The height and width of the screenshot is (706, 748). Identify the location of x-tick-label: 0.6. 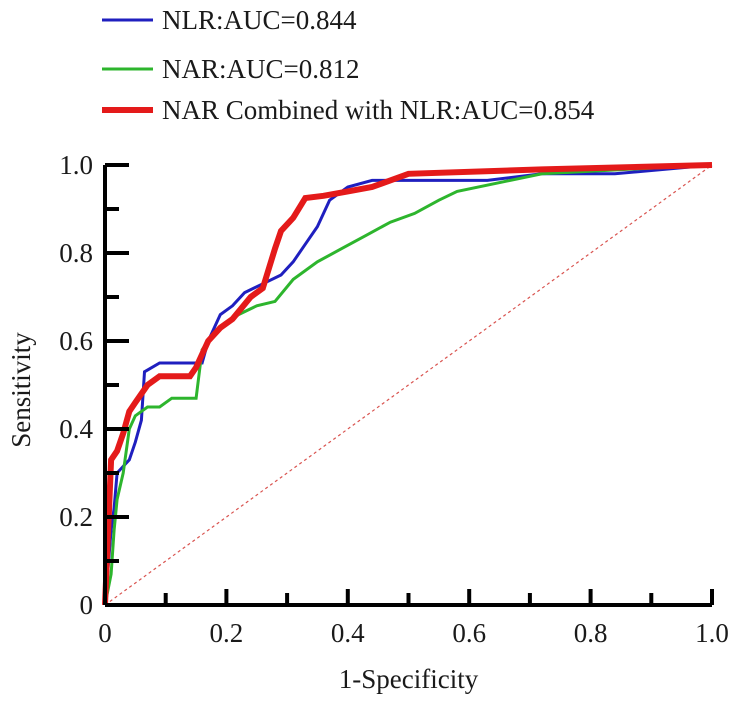
(469, 633).